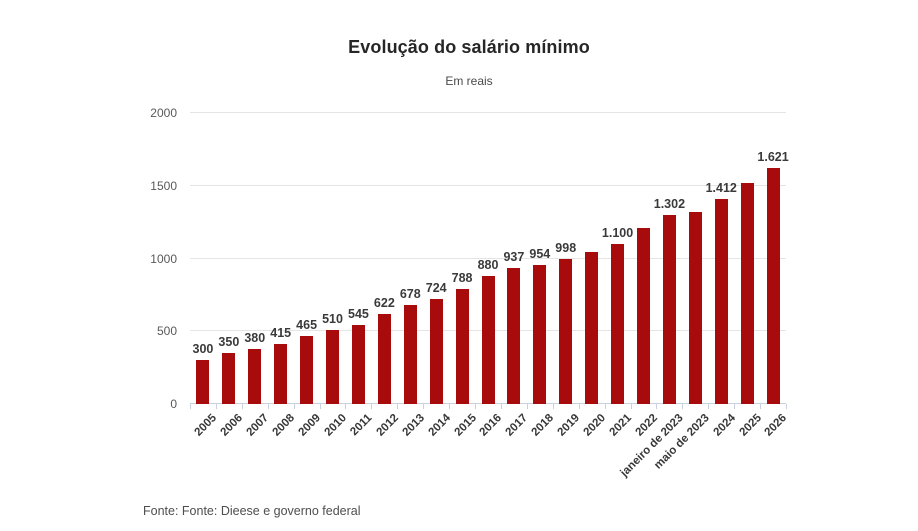 The width and height of the screenshot is (918, 531). I want to click on bar-2010, so click(333, 366).